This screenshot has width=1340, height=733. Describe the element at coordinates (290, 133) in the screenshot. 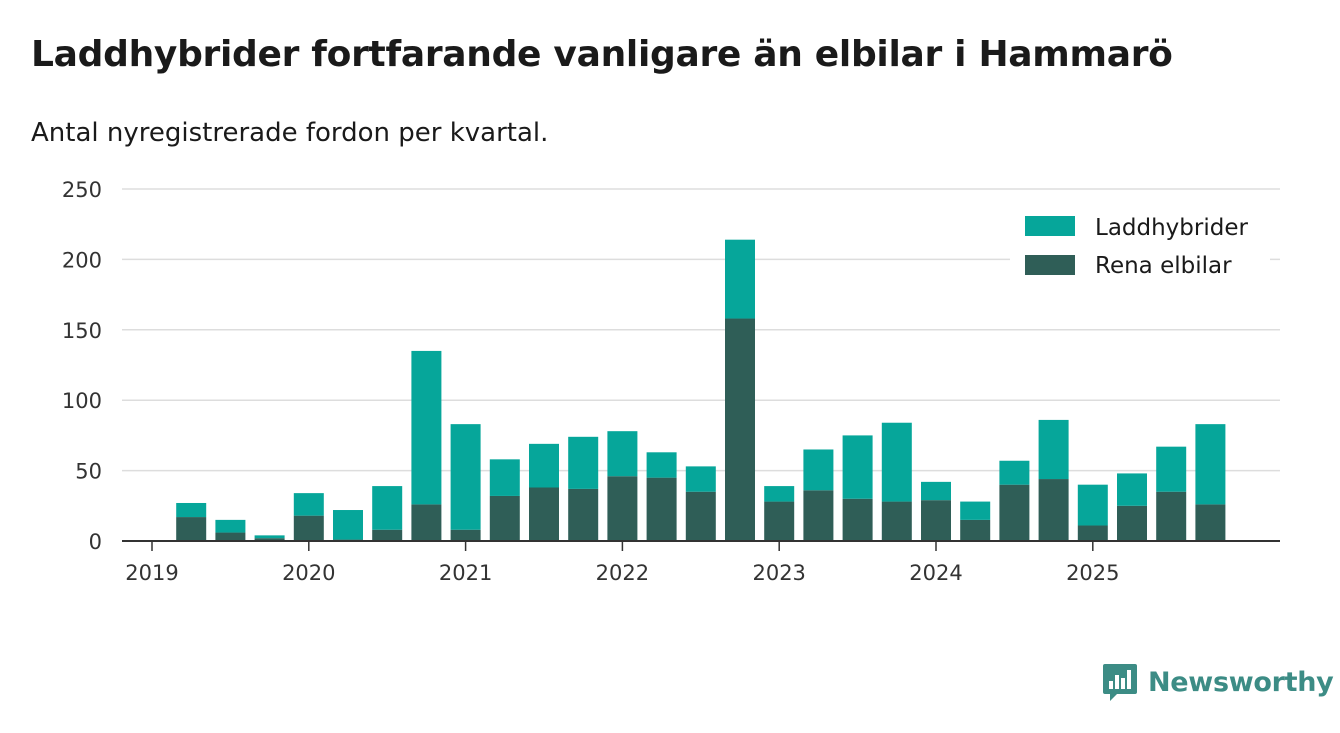

I see `chart-subtitle: Antal nyregistrerade fordon per kvartal.` at that location.